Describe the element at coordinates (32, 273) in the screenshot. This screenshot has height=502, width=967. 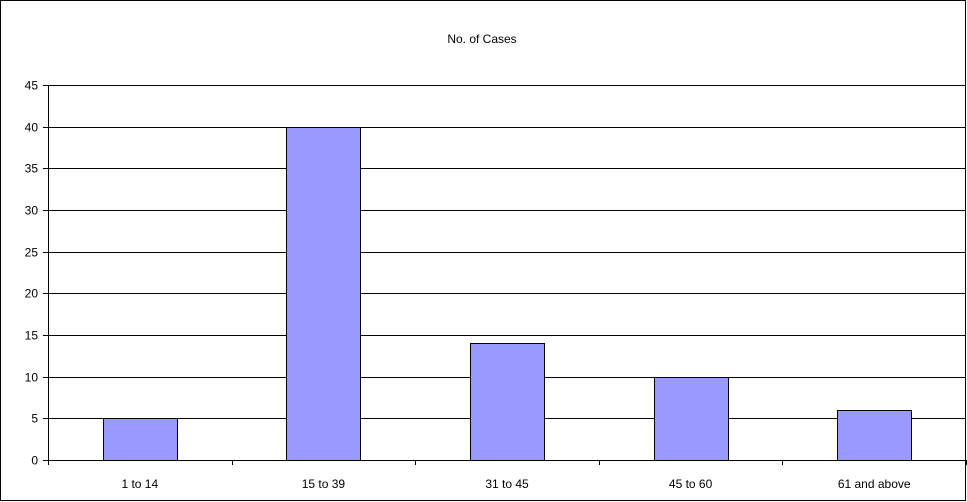
I see `y-tick-labels: 0 5 10 15 20 25 30 35 40 45` at that location.